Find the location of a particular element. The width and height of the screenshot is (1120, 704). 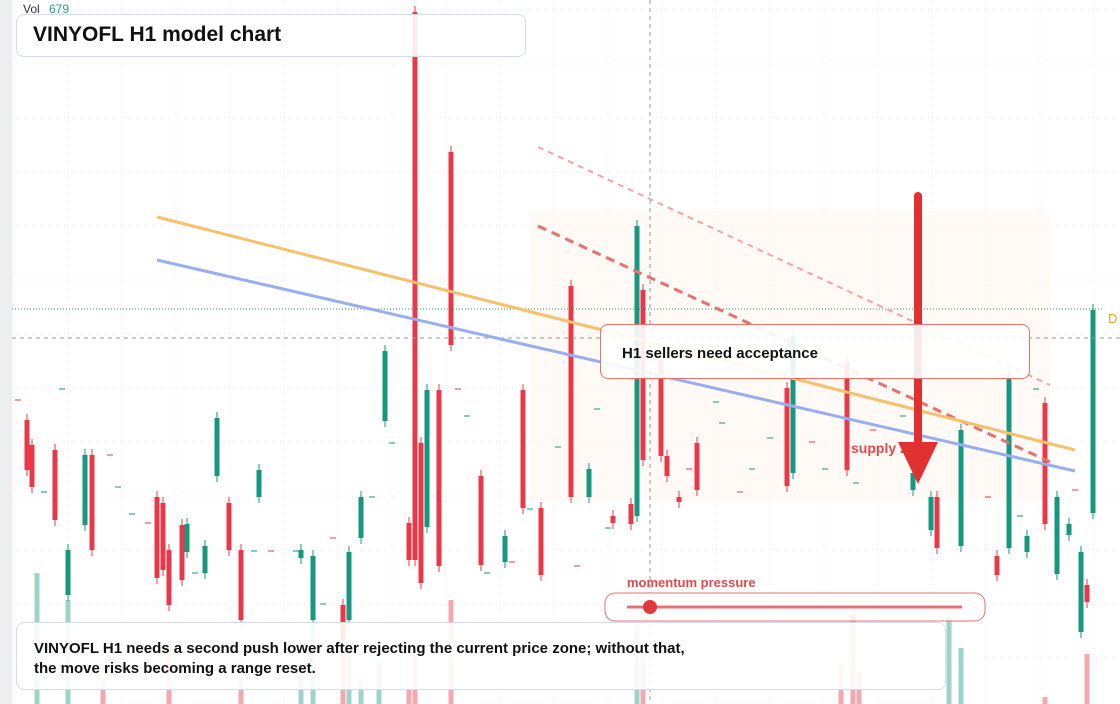

callout-box: H1 sellers need acceptance is located at coordinates (815, 351).